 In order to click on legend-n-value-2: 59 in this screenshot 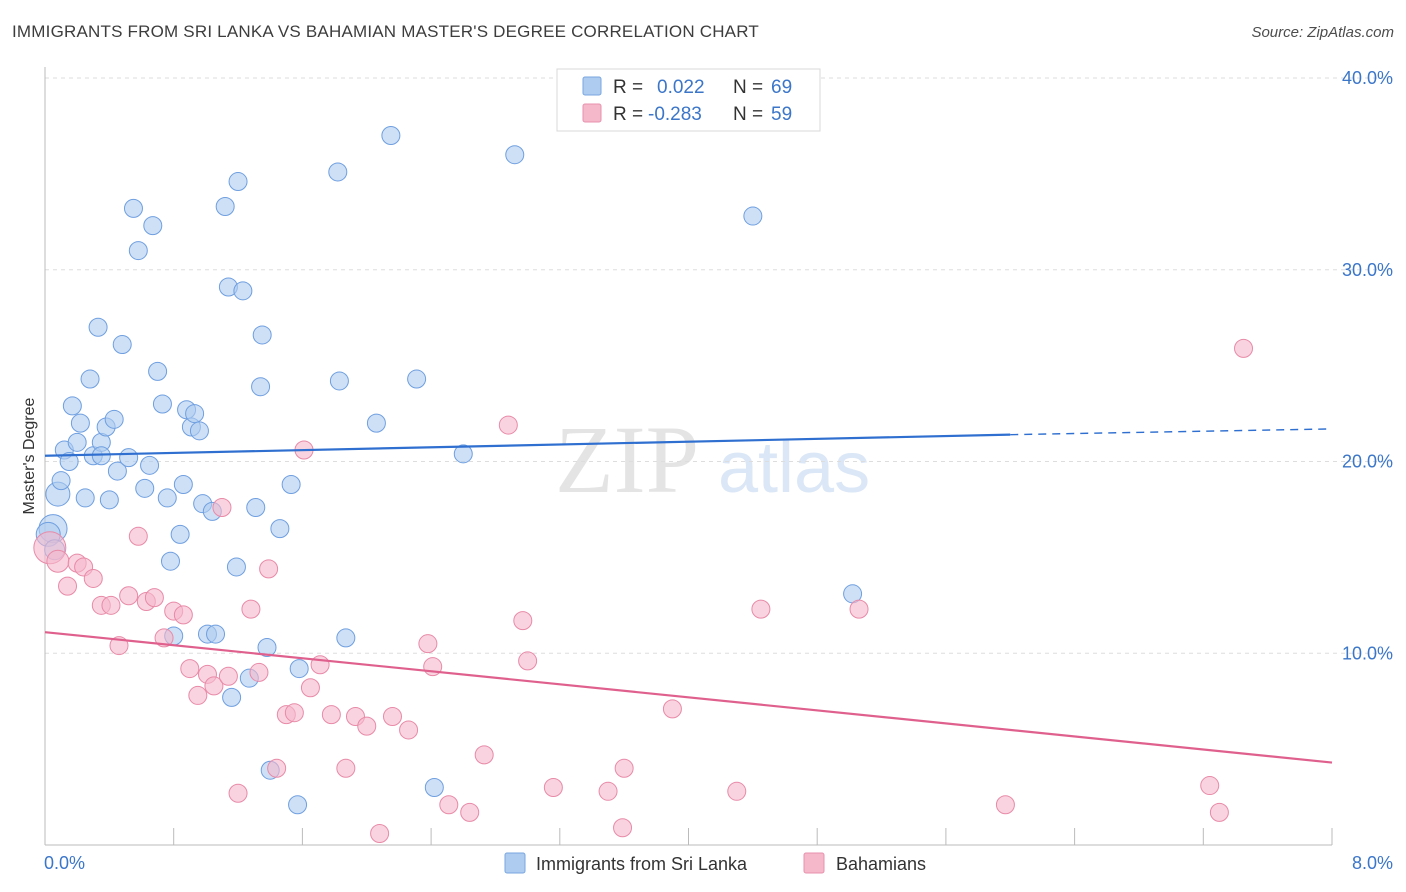, I will do `click(781, 114)`.